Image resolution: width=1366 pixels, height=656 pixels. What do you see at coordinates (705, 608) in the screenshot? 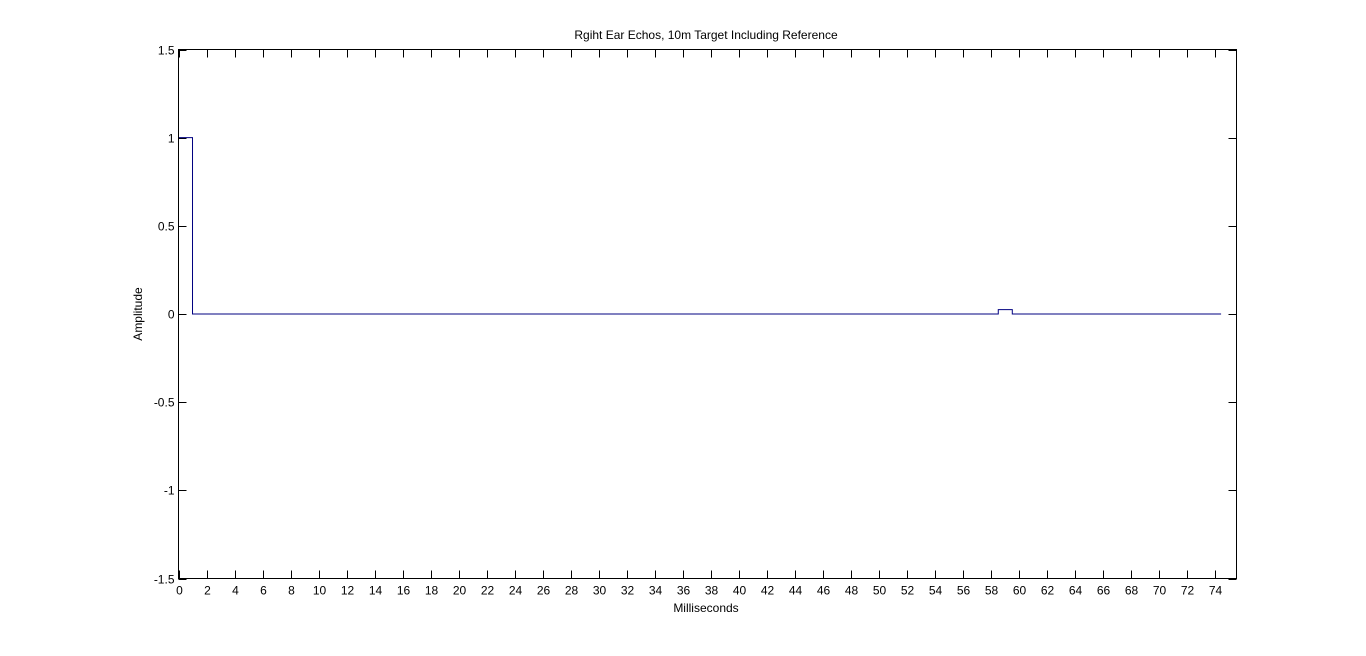
I see `x-axis-label: Milliseconds` at bounding box center [705, 608].